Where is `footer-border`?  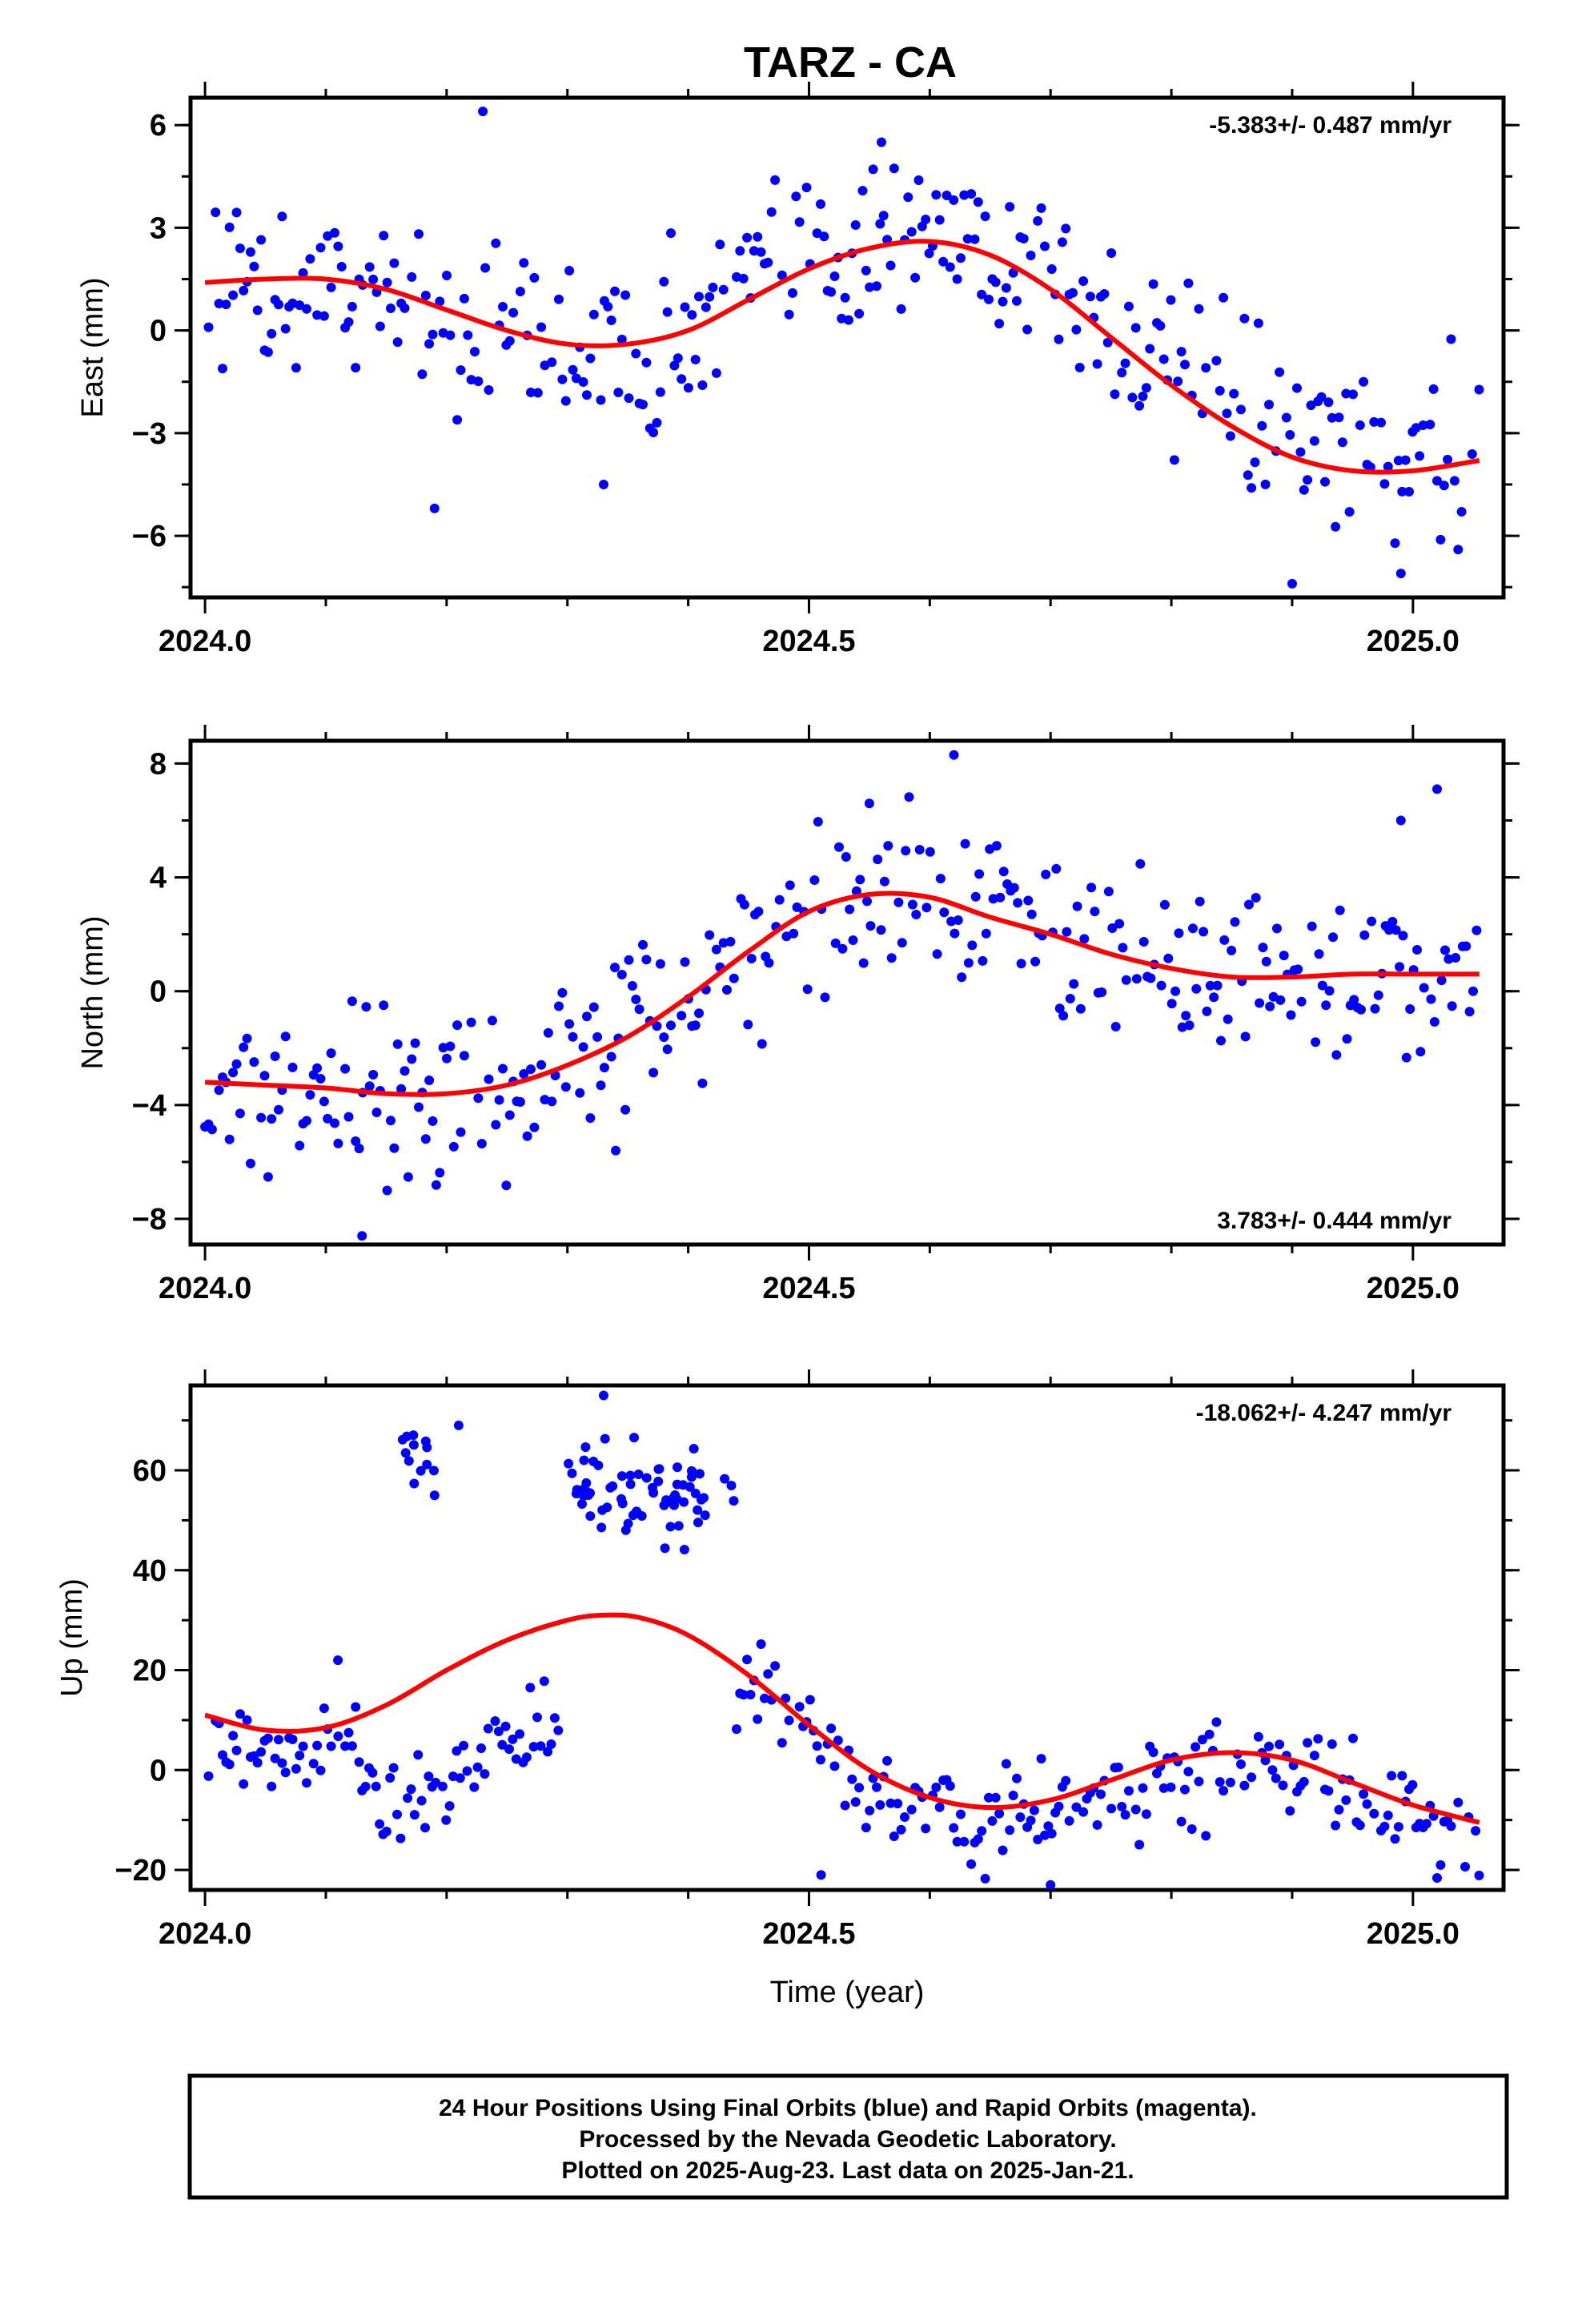
footer-border is located at coordinates (848, 2136).